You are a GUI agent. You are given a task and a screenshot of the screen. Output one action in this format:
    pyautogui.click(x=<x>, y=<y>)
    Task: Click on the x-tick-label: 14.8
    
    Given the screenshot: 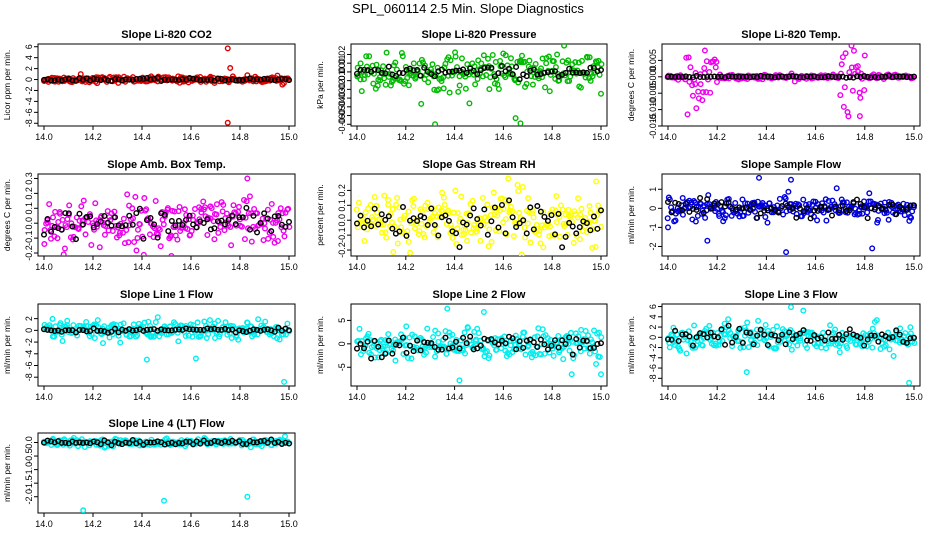 What is the action you would take?
    pyautogui.click(x=552, y=397)
    